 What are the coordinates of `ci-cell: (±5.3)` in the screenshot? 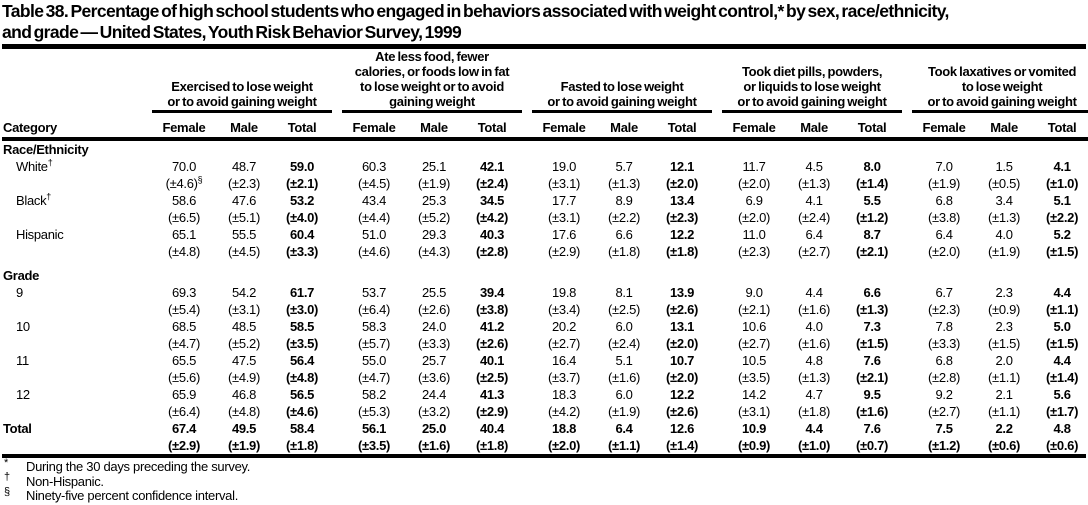 It's located at (374, 411).